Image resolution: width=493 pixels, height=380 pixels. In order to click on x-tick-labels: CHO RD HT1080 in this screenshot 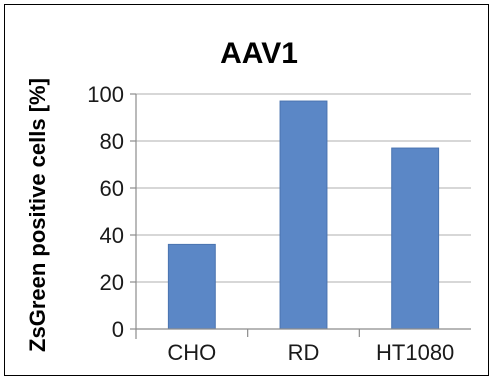, I will do `click(310, 352)`.